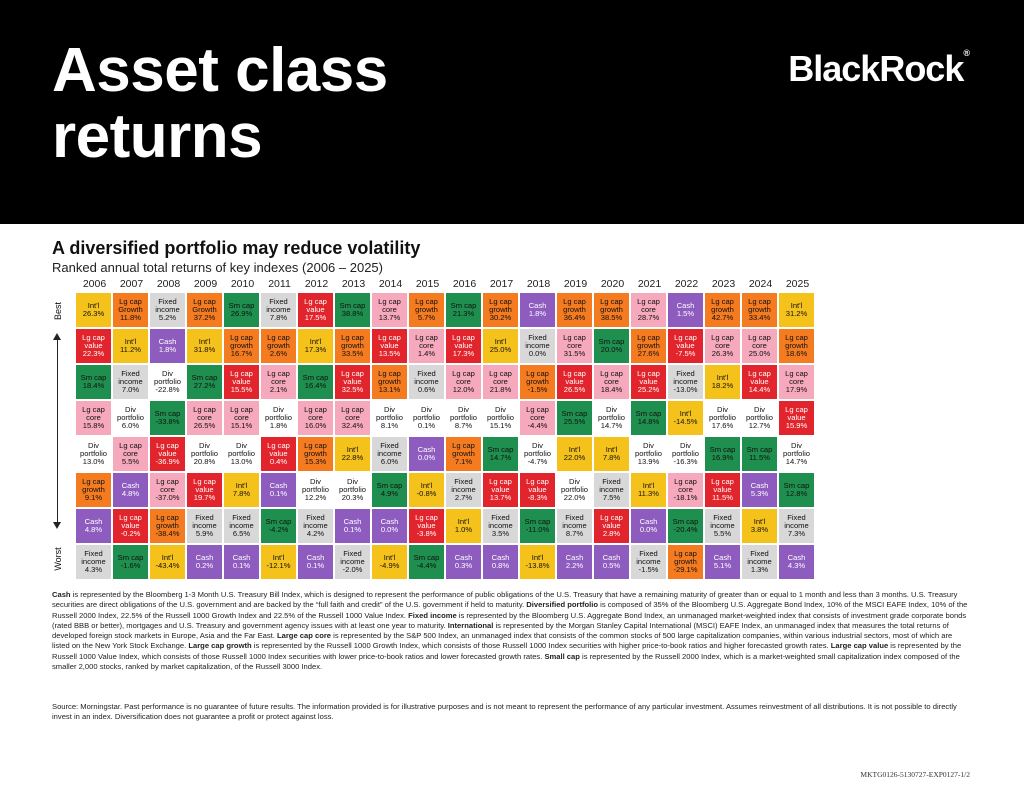 The height and width of the screenshot is (791, 1024). Describe the element at coordinates (241, 313) in the screenshot. I see `return-value: 26.9%` at that location.